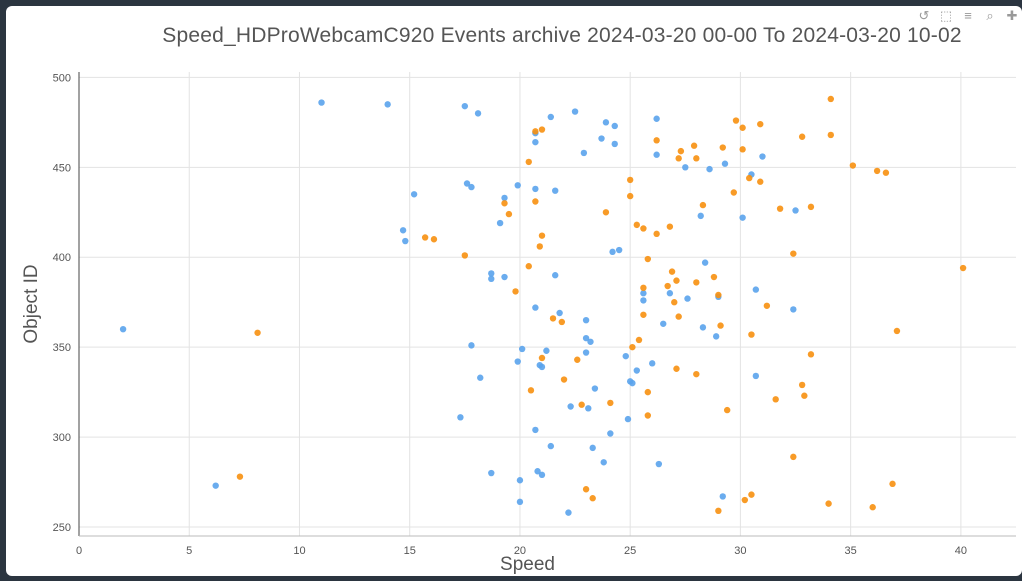 The width and height of the screenshot is (1022, 581). Describe the element at coordinates (990, 15) in the screenshot. I see `zoom-icon: ⌕` at that location.